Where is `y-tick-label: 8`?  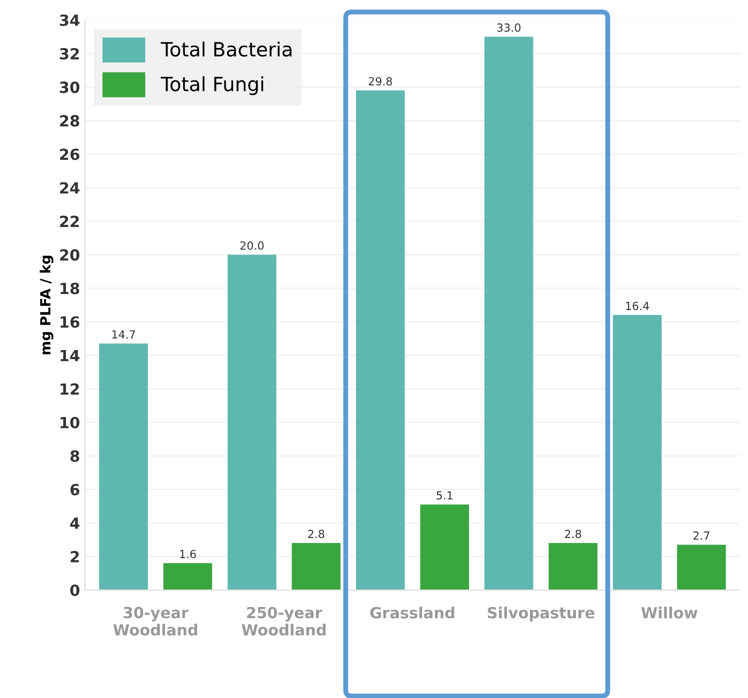
y-tick-label: 8 is located at coordinates (75, 456).